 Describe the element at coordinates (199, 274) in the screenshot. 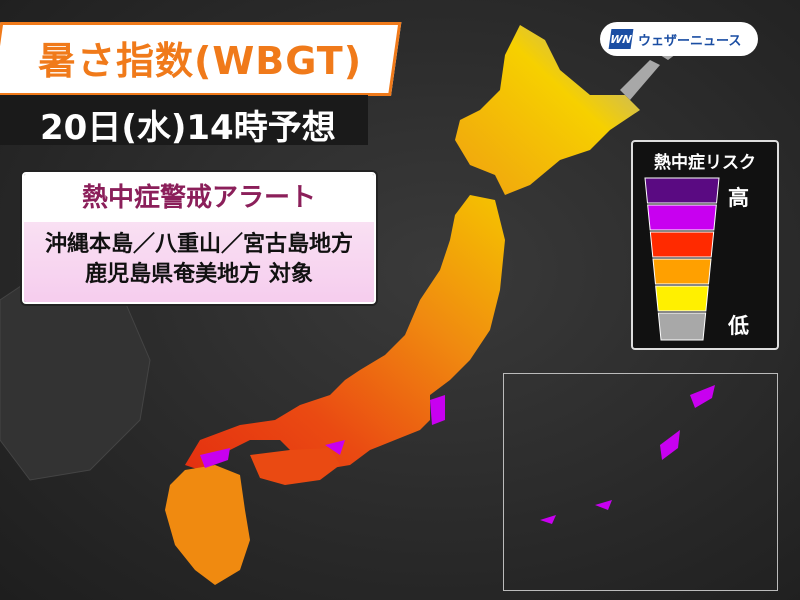

I see `alert-line: 鹿児島県奄美地方 対象` at that location.